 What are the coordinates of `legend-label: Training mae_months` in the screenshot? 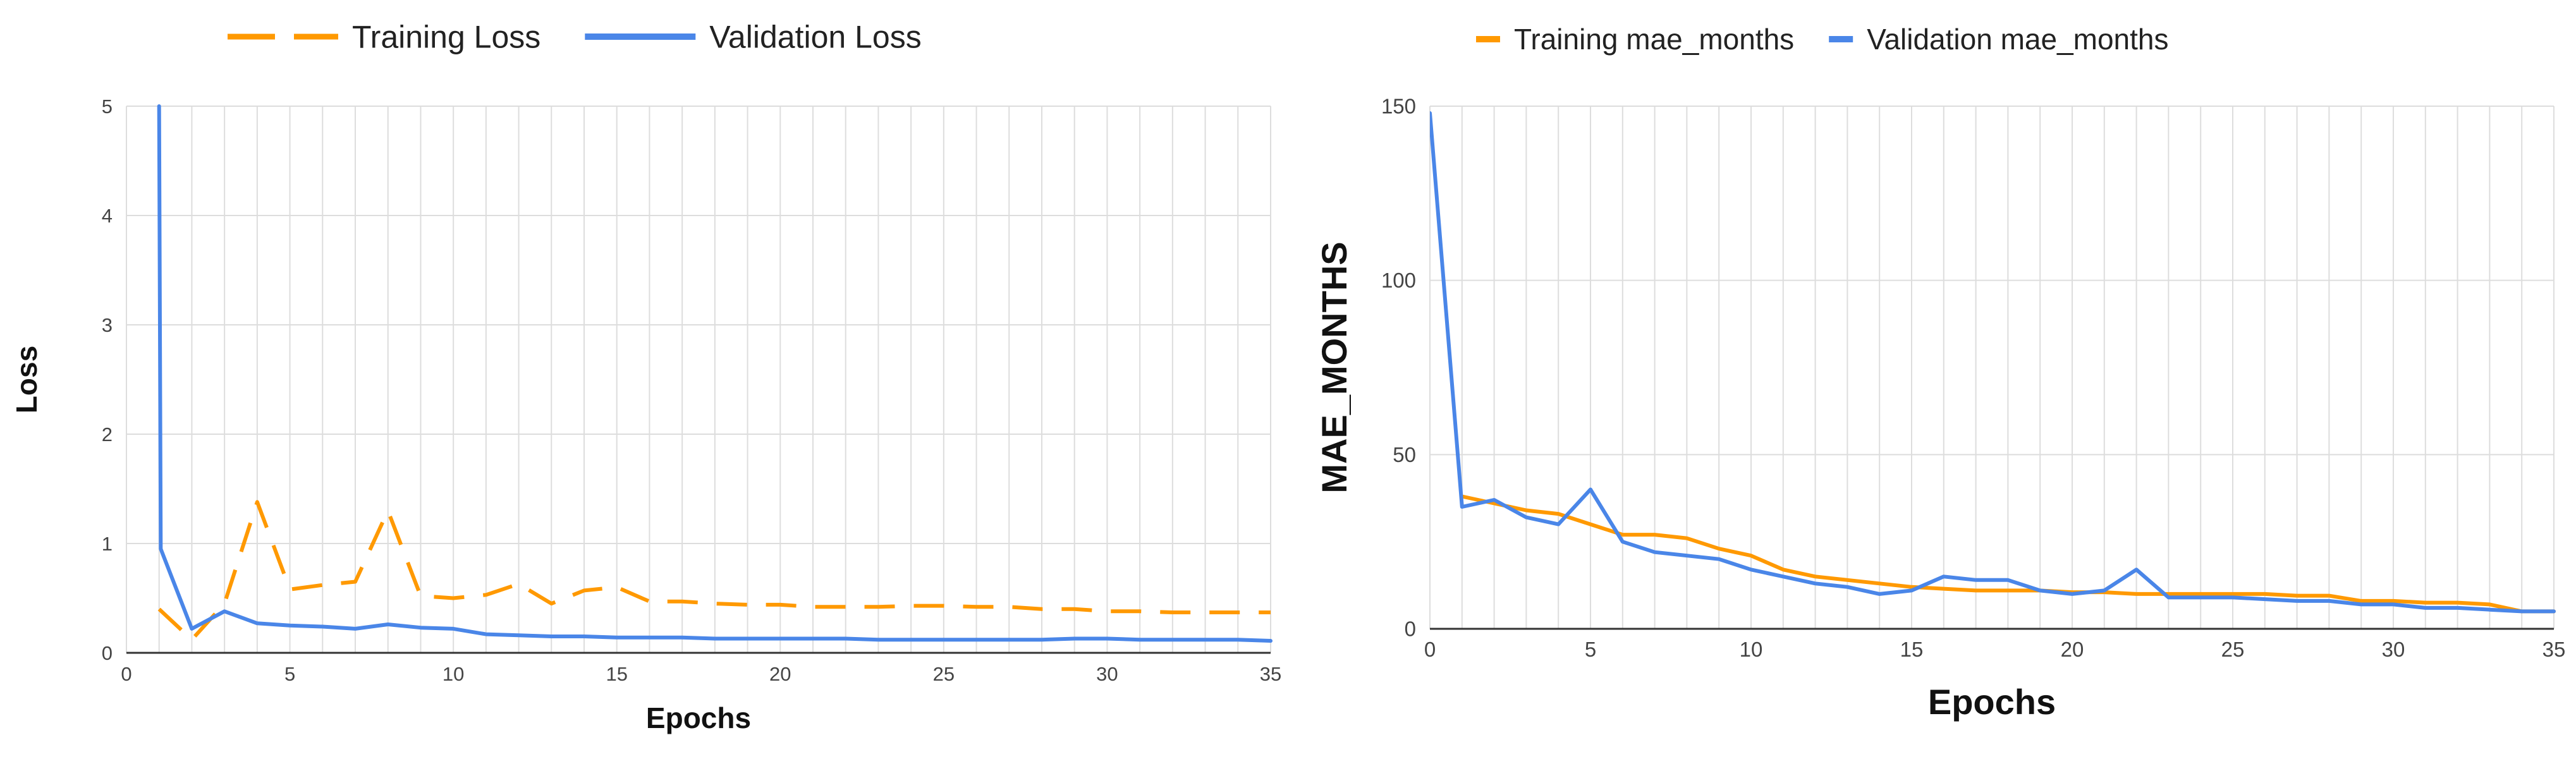 It's located at (1654, 40).